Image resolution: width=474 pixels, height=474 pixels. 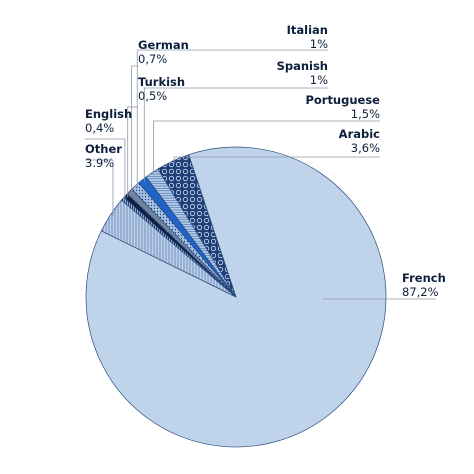 I want to click on slice-value-arabic: 3,6%, so click(x=365, y=148).